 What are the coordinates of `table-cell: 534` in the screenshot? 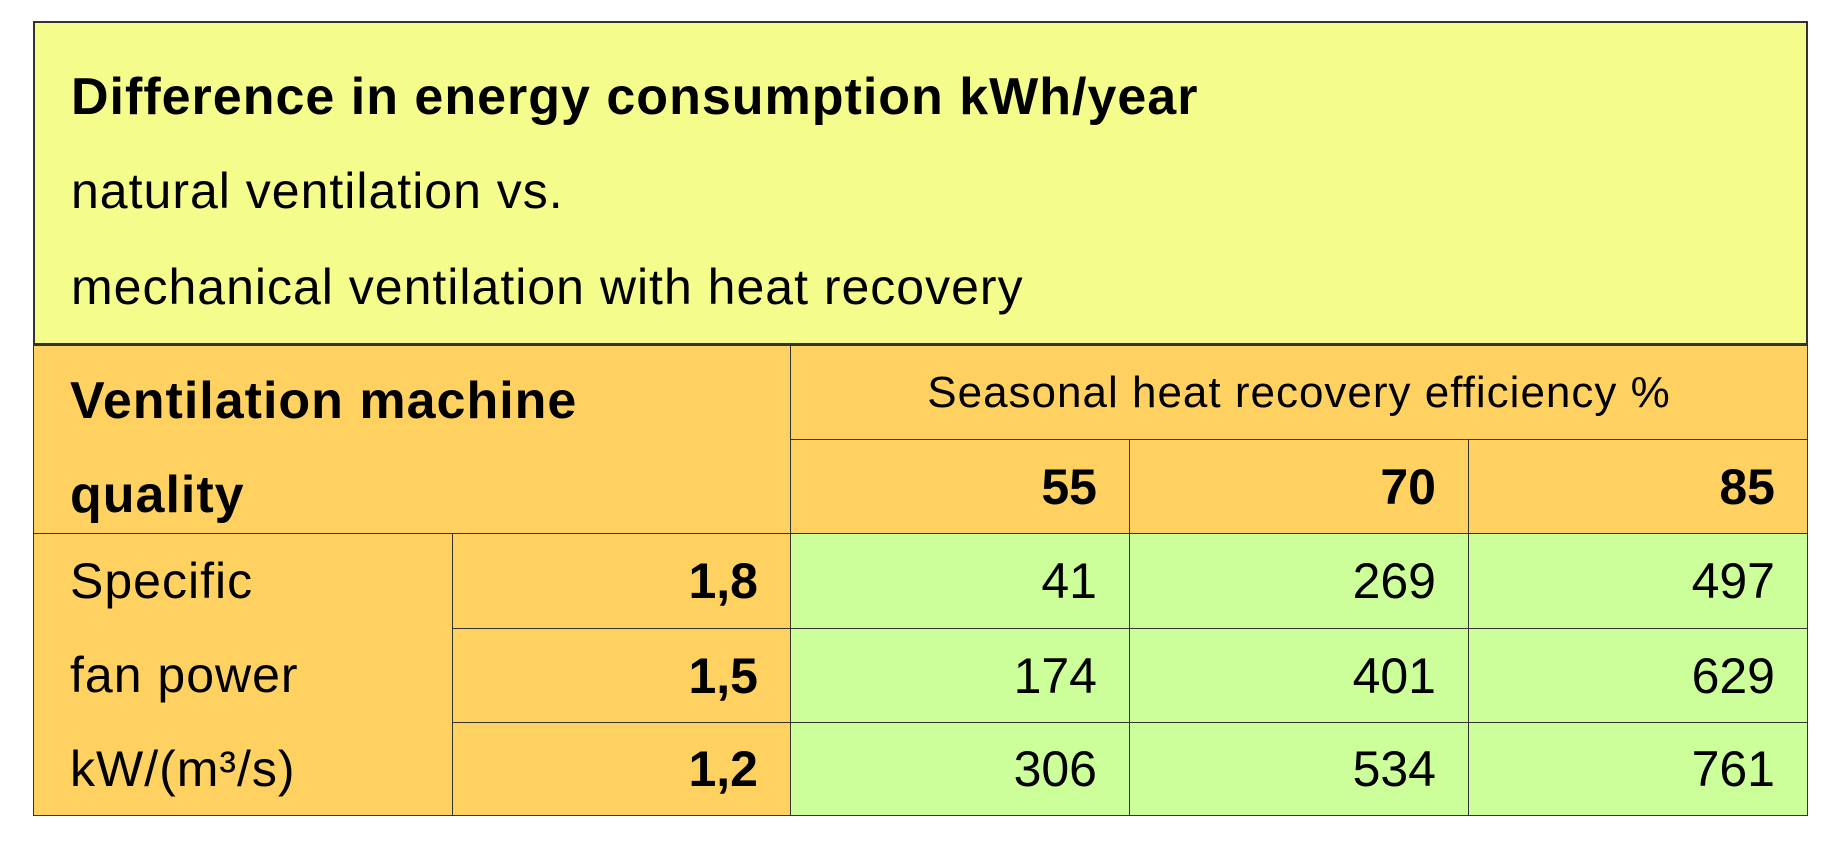 It's located at (1299, 769).